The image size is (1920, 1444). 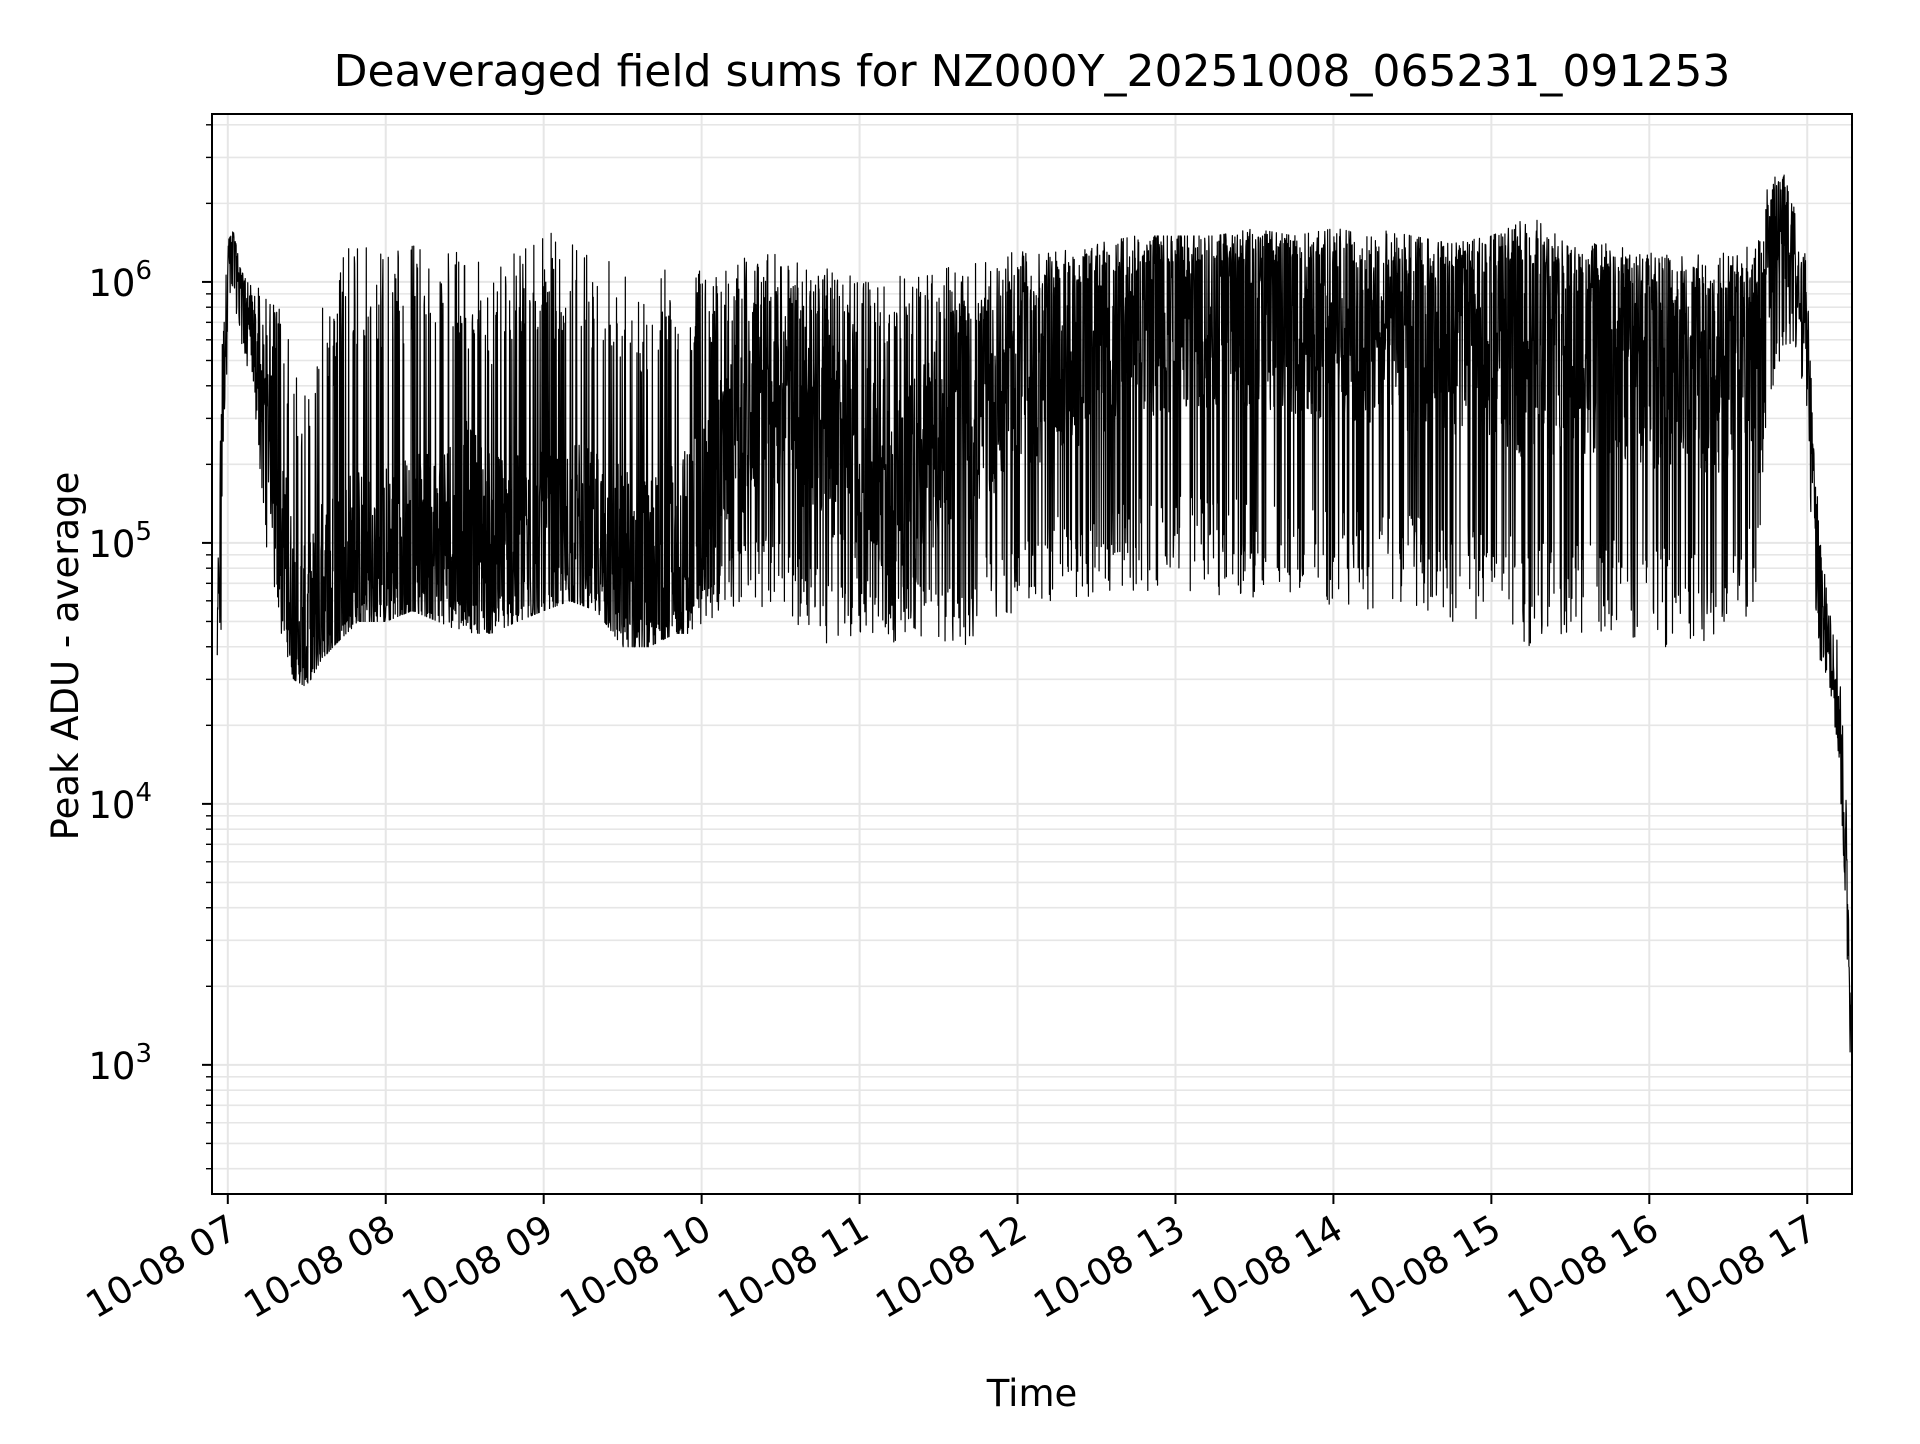 I want to click on x-tick-label: 10-08 08, so click(x=320, y=1267).